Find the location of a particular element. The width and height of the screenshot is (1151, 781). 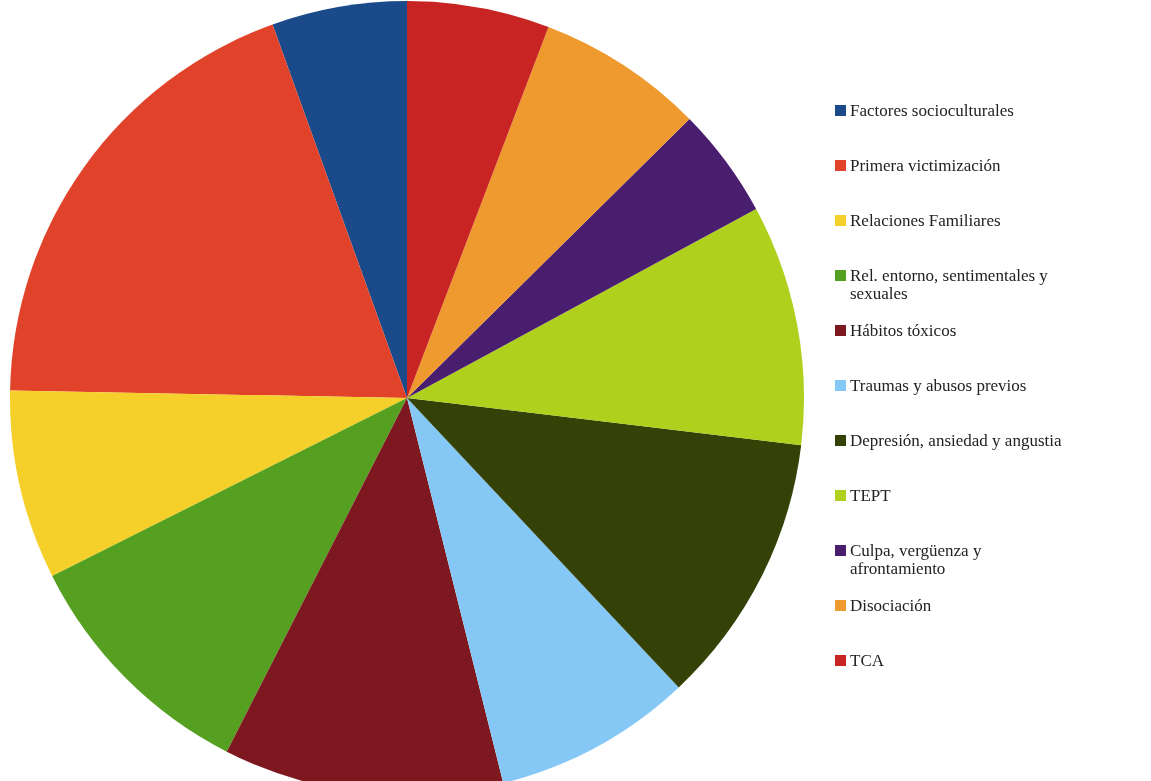

legend-label: TCA is located at coordinates (867, 660).